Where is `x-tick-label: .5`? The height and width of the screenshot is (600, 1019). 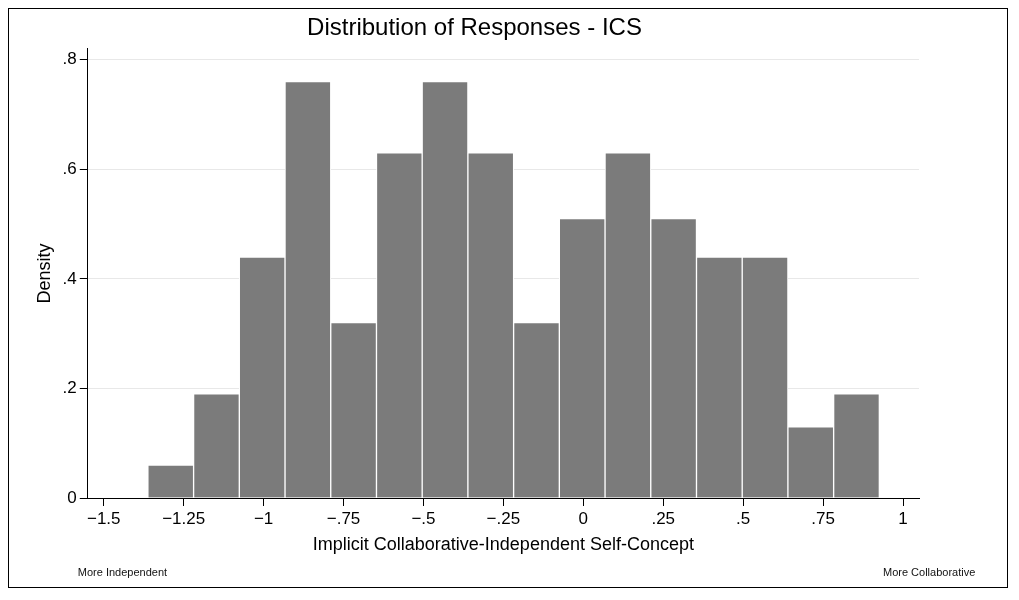
x-tick-label: .5 is located at coordinates (743, 518).